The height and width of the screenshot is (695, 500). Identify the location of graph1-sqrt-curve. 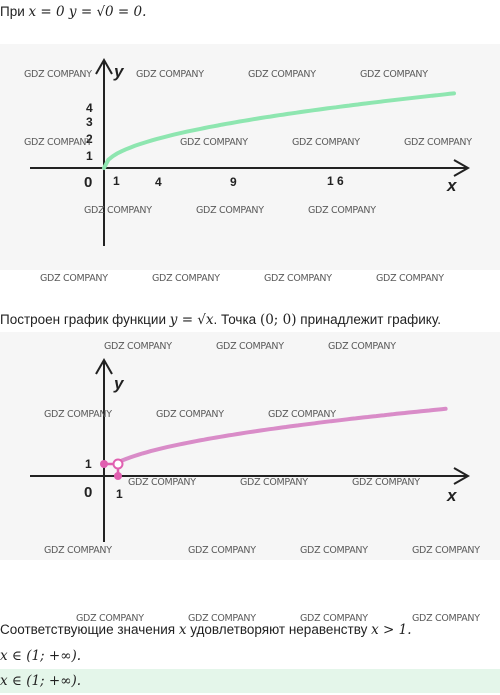
(279, 130).